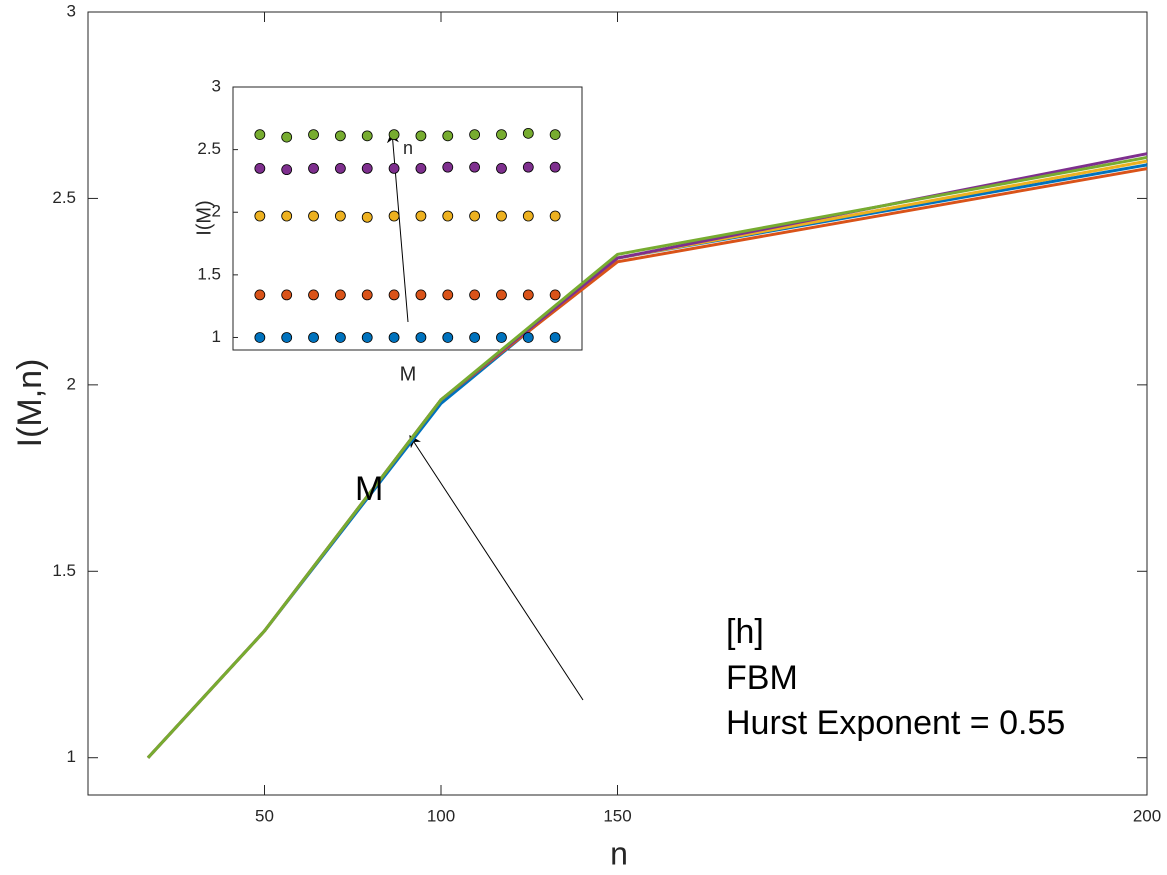  Describe the element at coordinates (617, 815) in the screenshot. I see `x-tick-label: 150` at that location.